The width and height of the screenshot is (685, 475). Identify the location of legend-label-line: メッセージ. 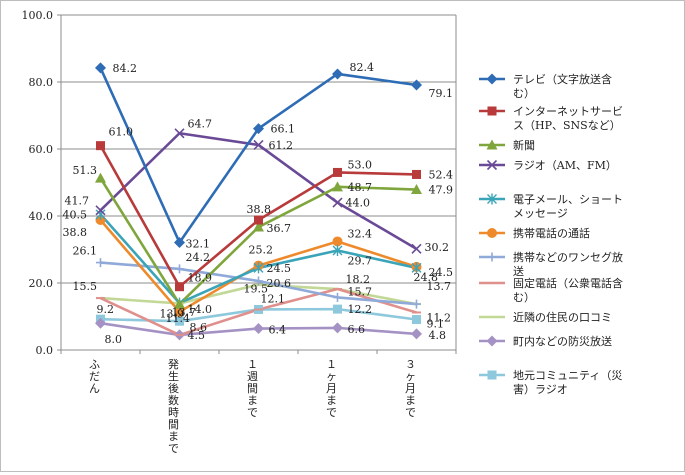
(540, 213).